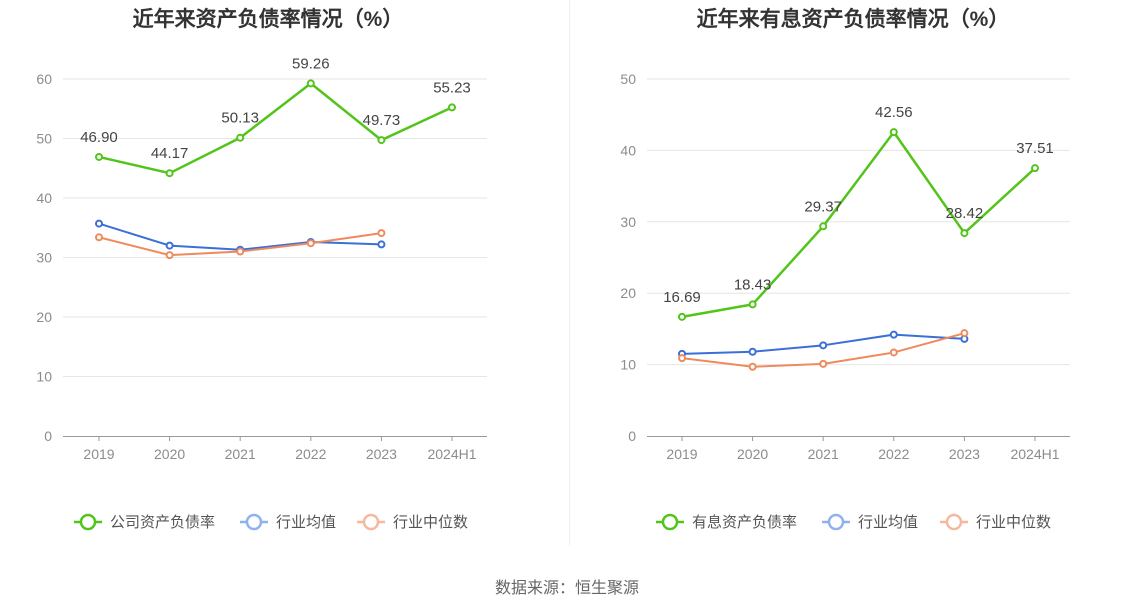 The image size is (1134, 612). Describe the element at coordinates (682, 297) in the screenshot. I see `data-label: 16.69` at that location.